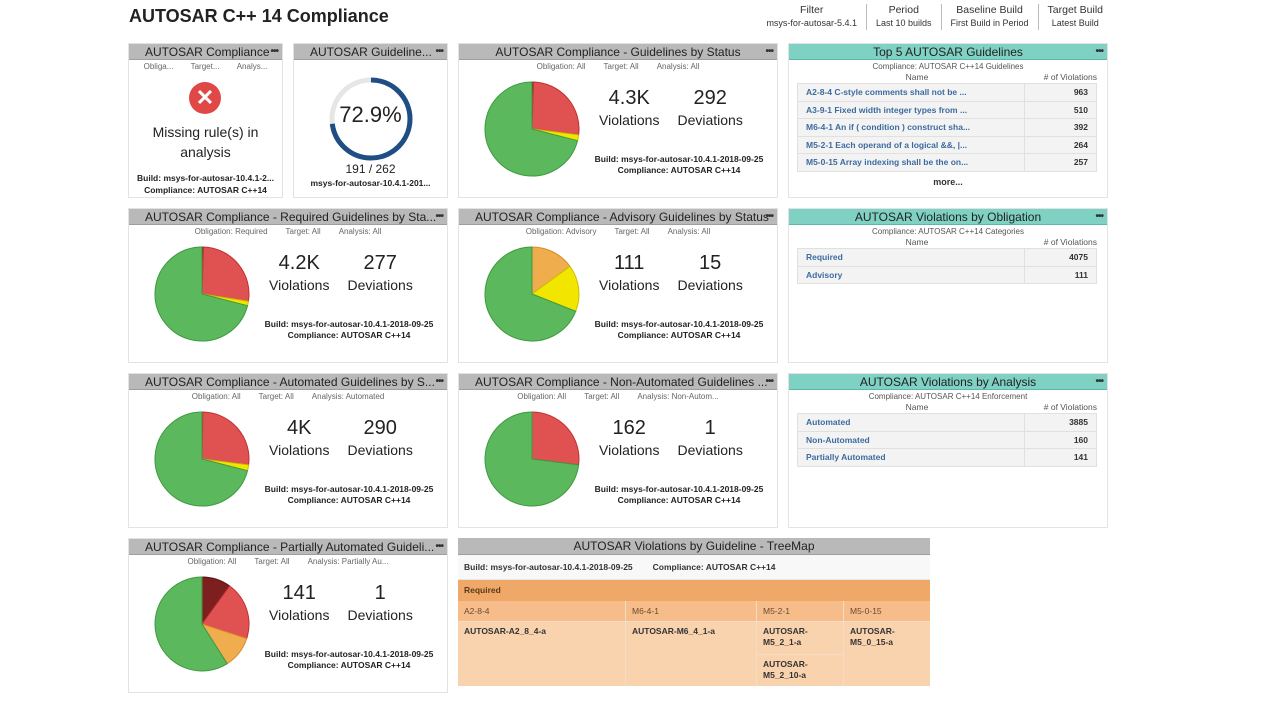 The image size is (1280, 705). I want to click on deviations-label: Deviations, so click(710, 120).